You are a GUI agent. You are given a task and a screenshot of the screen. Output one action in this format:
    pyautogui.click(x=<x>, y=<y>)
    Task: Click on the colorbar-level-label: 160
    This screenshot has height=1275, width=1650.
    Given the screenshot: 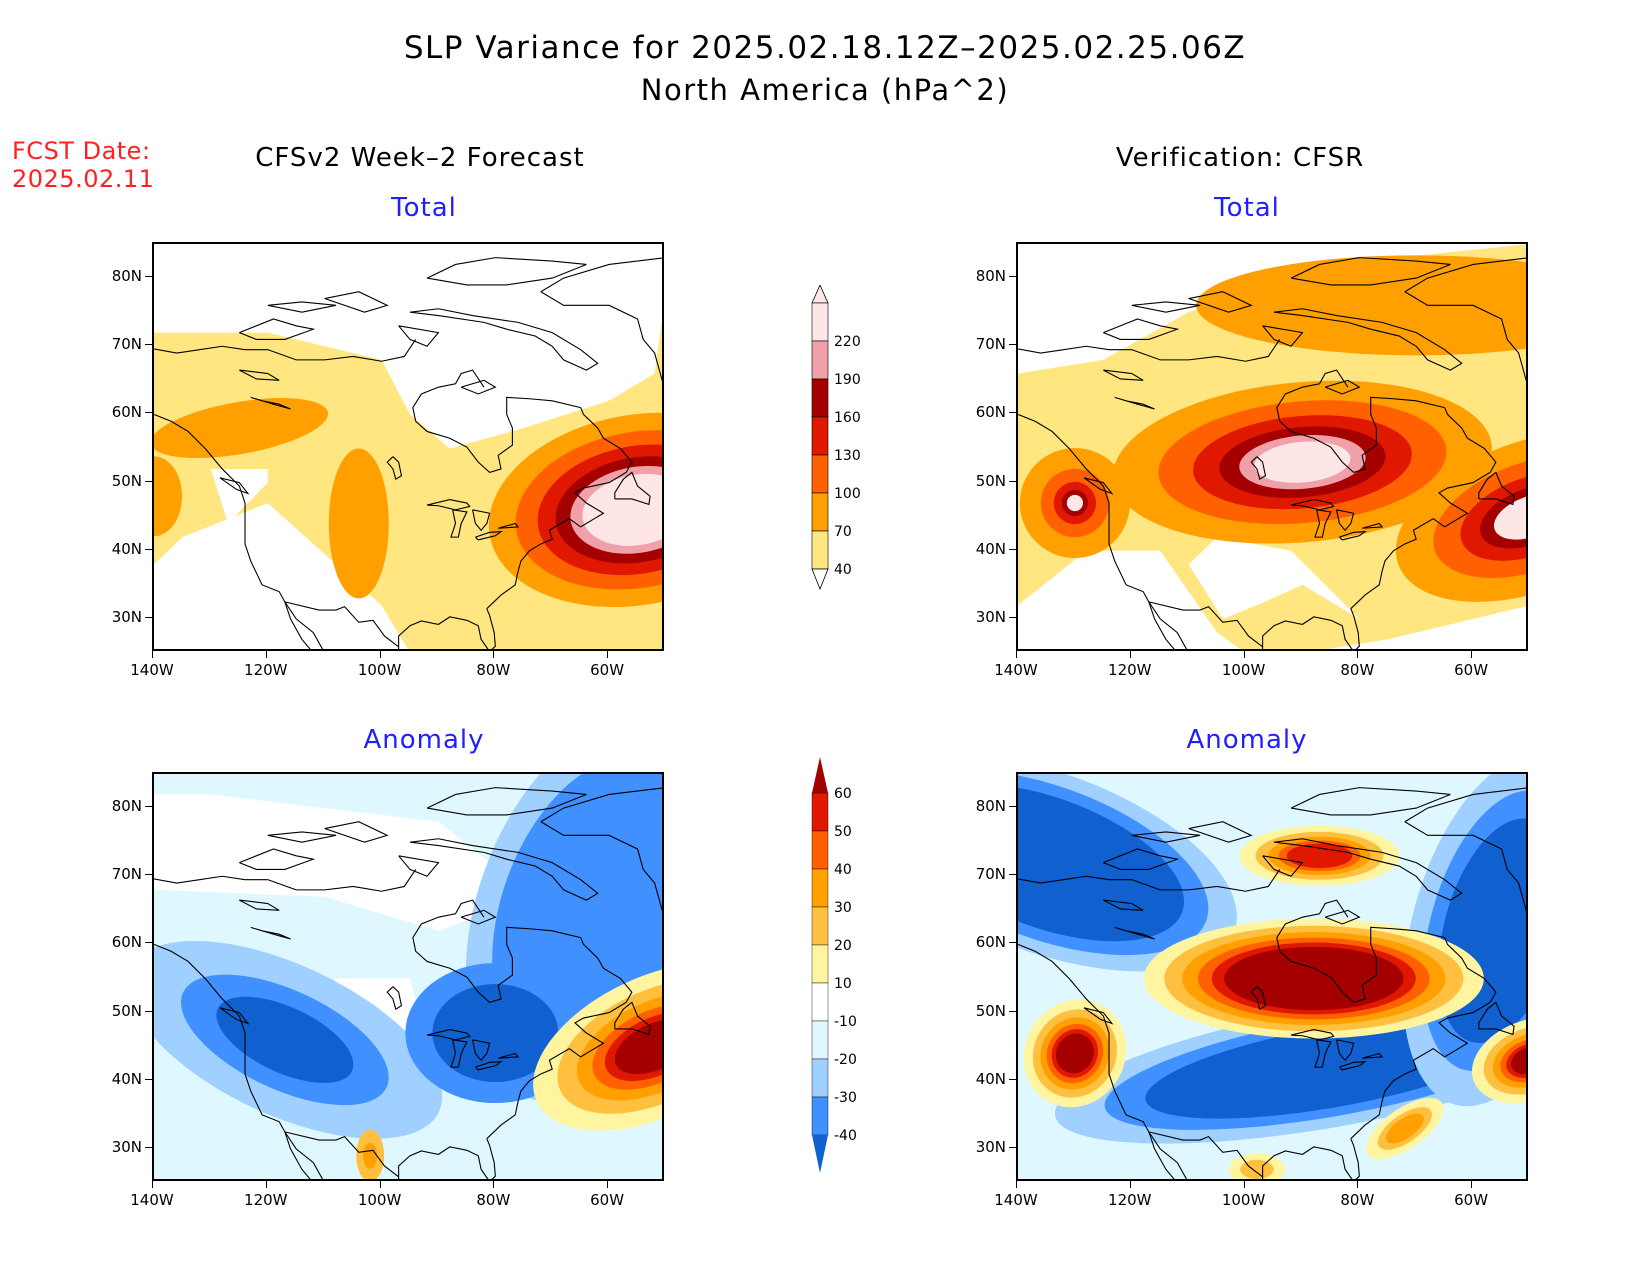 What is the action you would take?
    pyautogui.click(x=847, y=418)
    